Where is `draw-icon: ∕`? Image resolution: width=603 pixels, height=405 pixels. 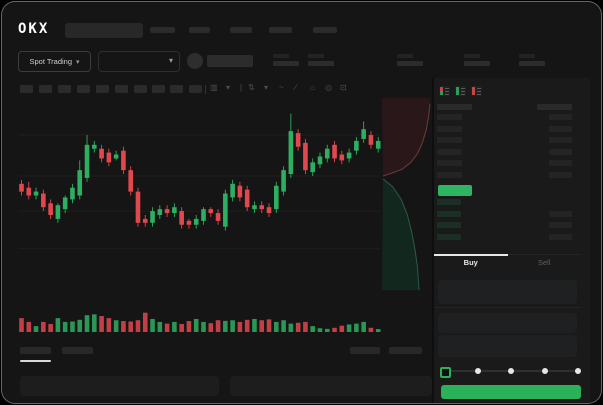 draw-icon: ∕ is located at coordinates (296, 87).